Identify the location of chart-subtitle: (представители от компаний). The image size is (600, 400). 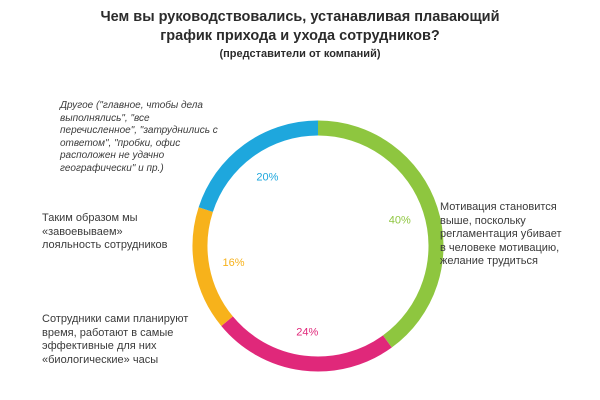
(300, 54).